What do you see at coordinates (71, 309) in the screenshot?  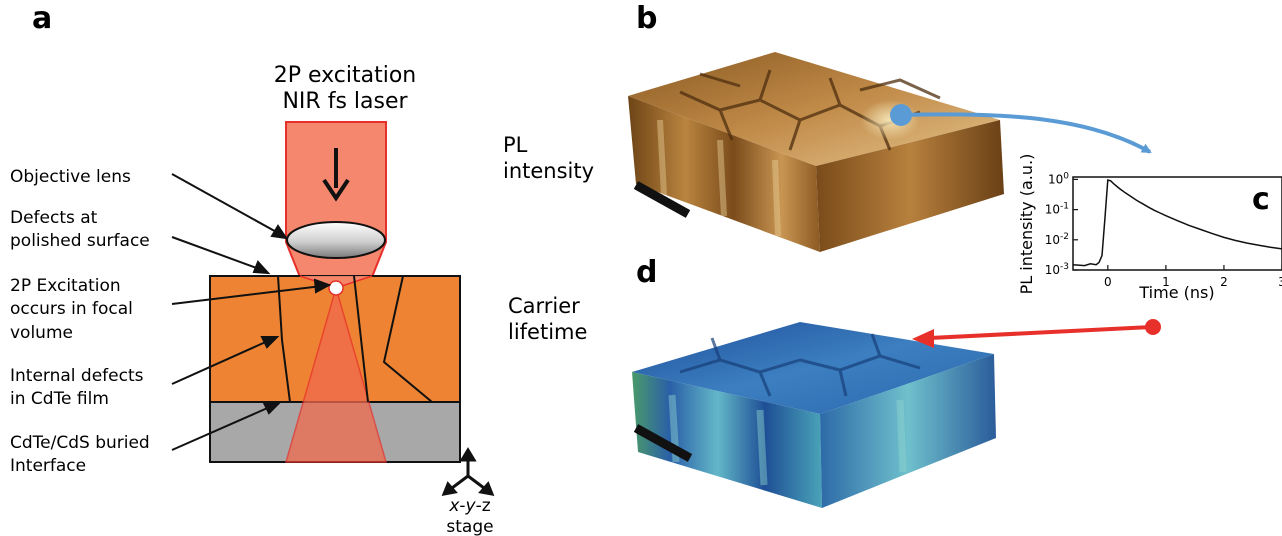 I see `label-2p-line2: occurs in focal` at bounding box center [71, 309].